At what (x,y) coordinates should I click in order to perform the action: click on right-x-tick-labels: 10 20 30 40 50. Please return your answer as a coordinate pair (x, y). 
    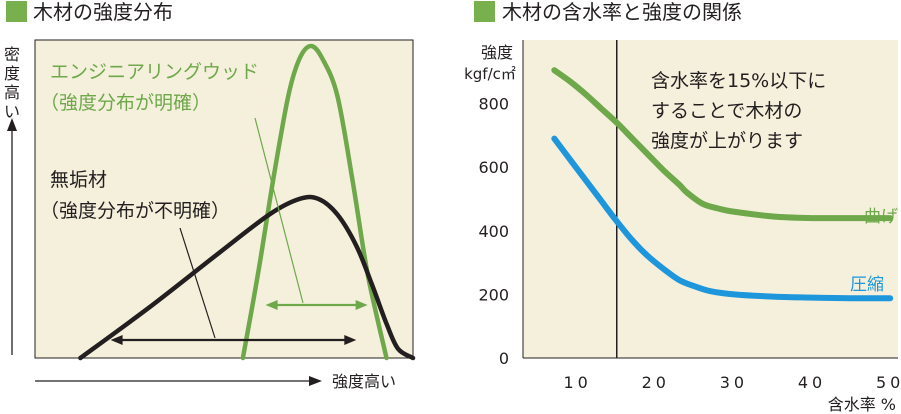
    Looking at the image, I should click on (732, 382).